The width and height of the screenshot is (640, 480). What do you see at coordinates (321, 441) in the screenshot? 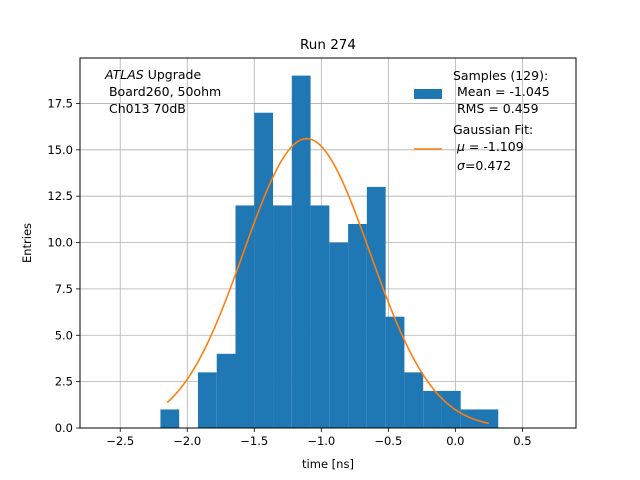
I see `x-tick-label: −1.0` at bounding box center [321, 441].